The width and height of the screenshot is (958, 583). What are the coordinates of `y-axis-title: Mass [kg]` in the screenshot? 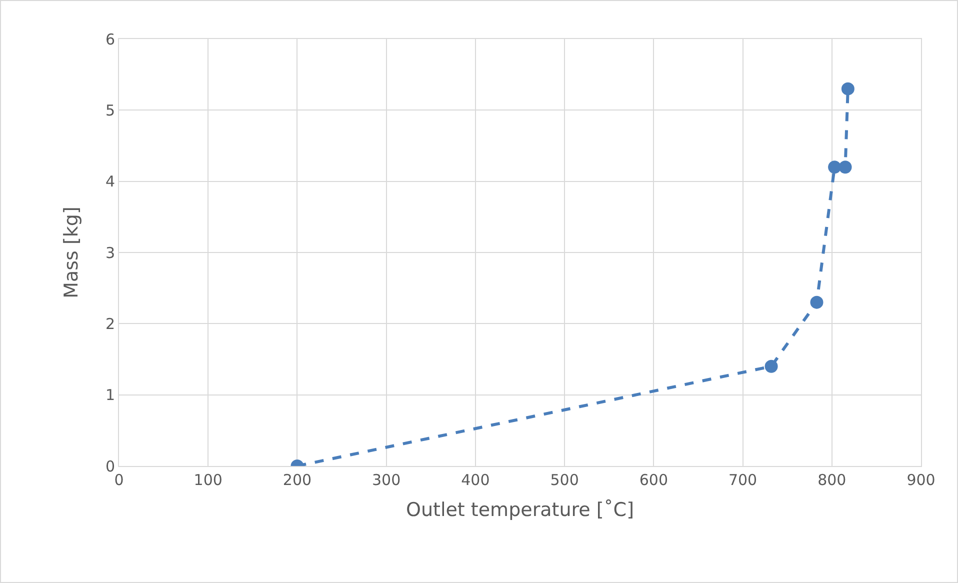 It's located at (71, 252).